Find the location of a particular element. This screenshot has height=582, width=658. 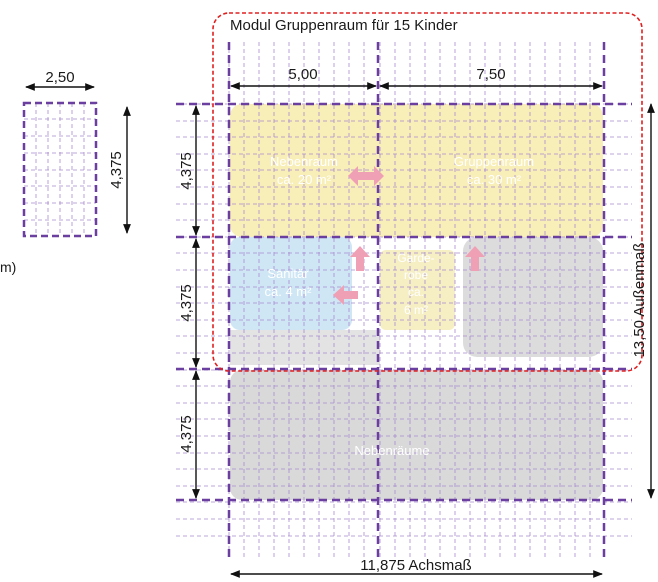

axis-dim-label: 11,875 Achsmaß is located at coordinates (415, 565).